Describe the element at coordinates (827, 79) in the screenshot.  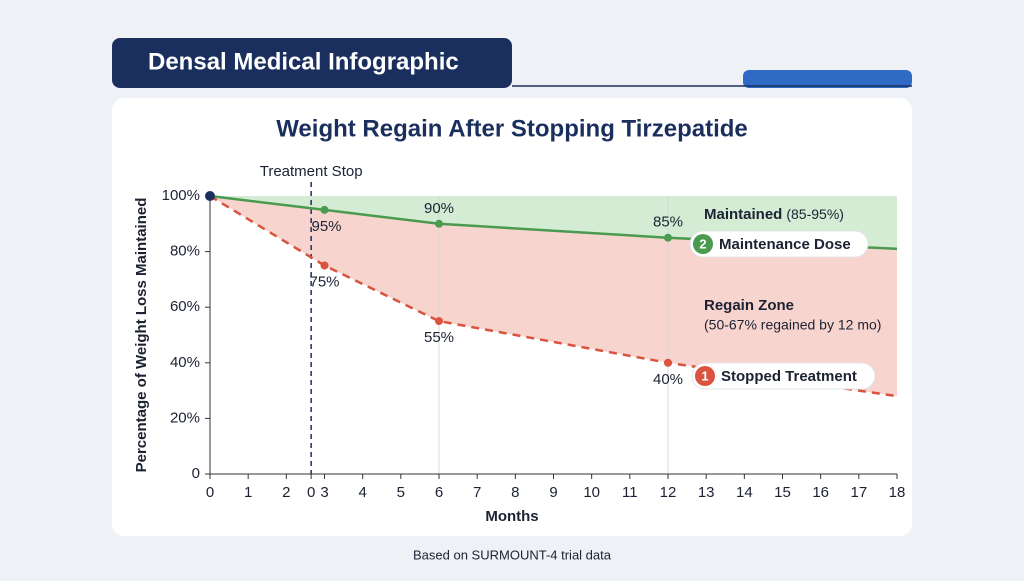
I see `header-accent` at that location.